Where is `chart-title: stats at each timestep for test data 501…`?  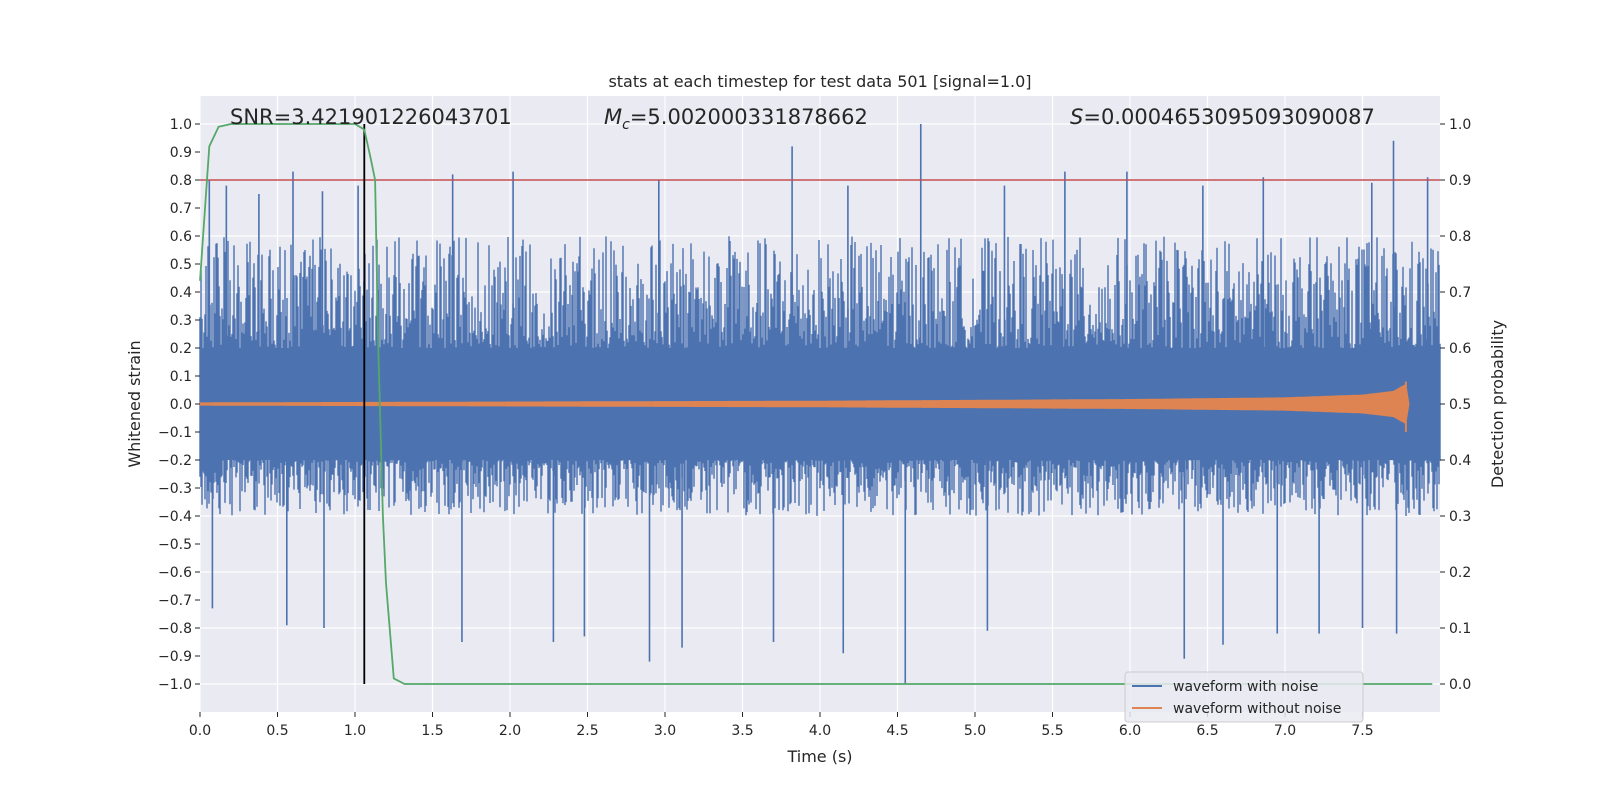 chart-title: stats at each timestep for test data 501… is located at coordinates (819, 81).